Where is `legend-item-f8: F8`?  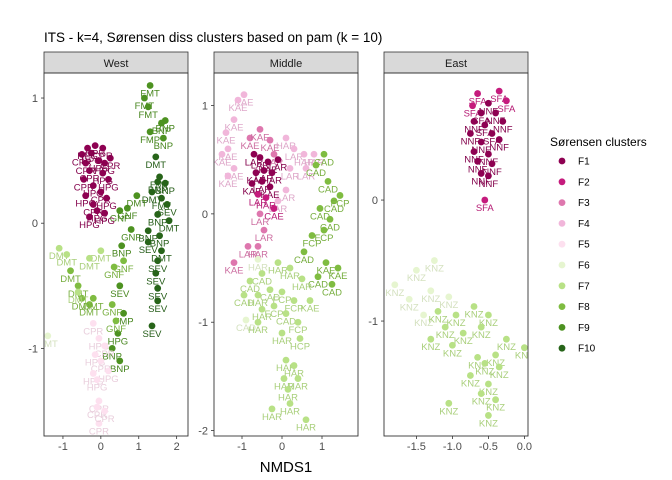 legend-item-f8: F8 is located at coordinates (574, 307).